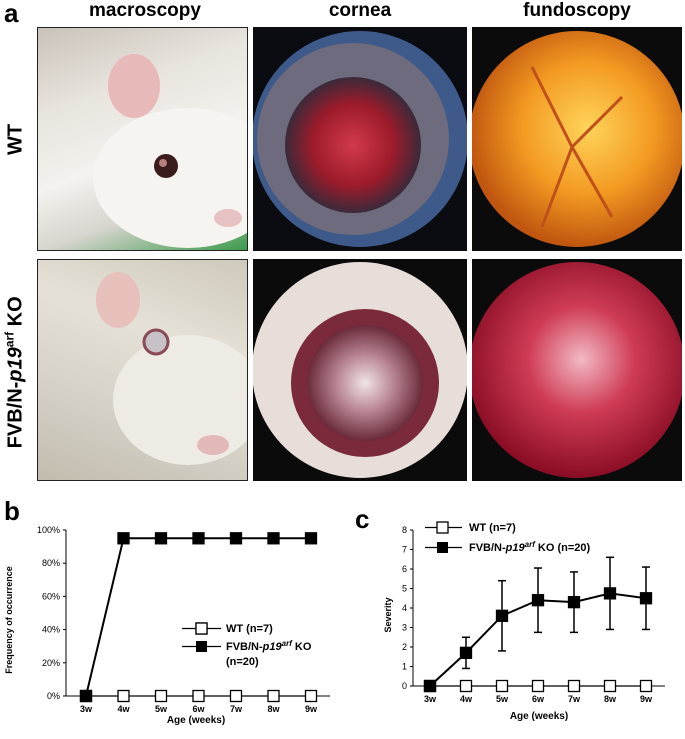 The image size is (685, 739). I want to click on b-y-tick-label: 20%, so click(51, 663).